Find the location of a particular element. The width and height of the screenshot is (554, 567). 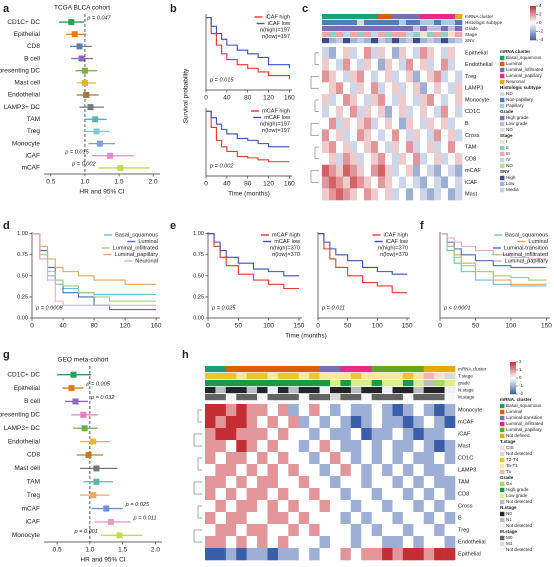

colorbar-label: -1 is located at coordinates (521, 385).